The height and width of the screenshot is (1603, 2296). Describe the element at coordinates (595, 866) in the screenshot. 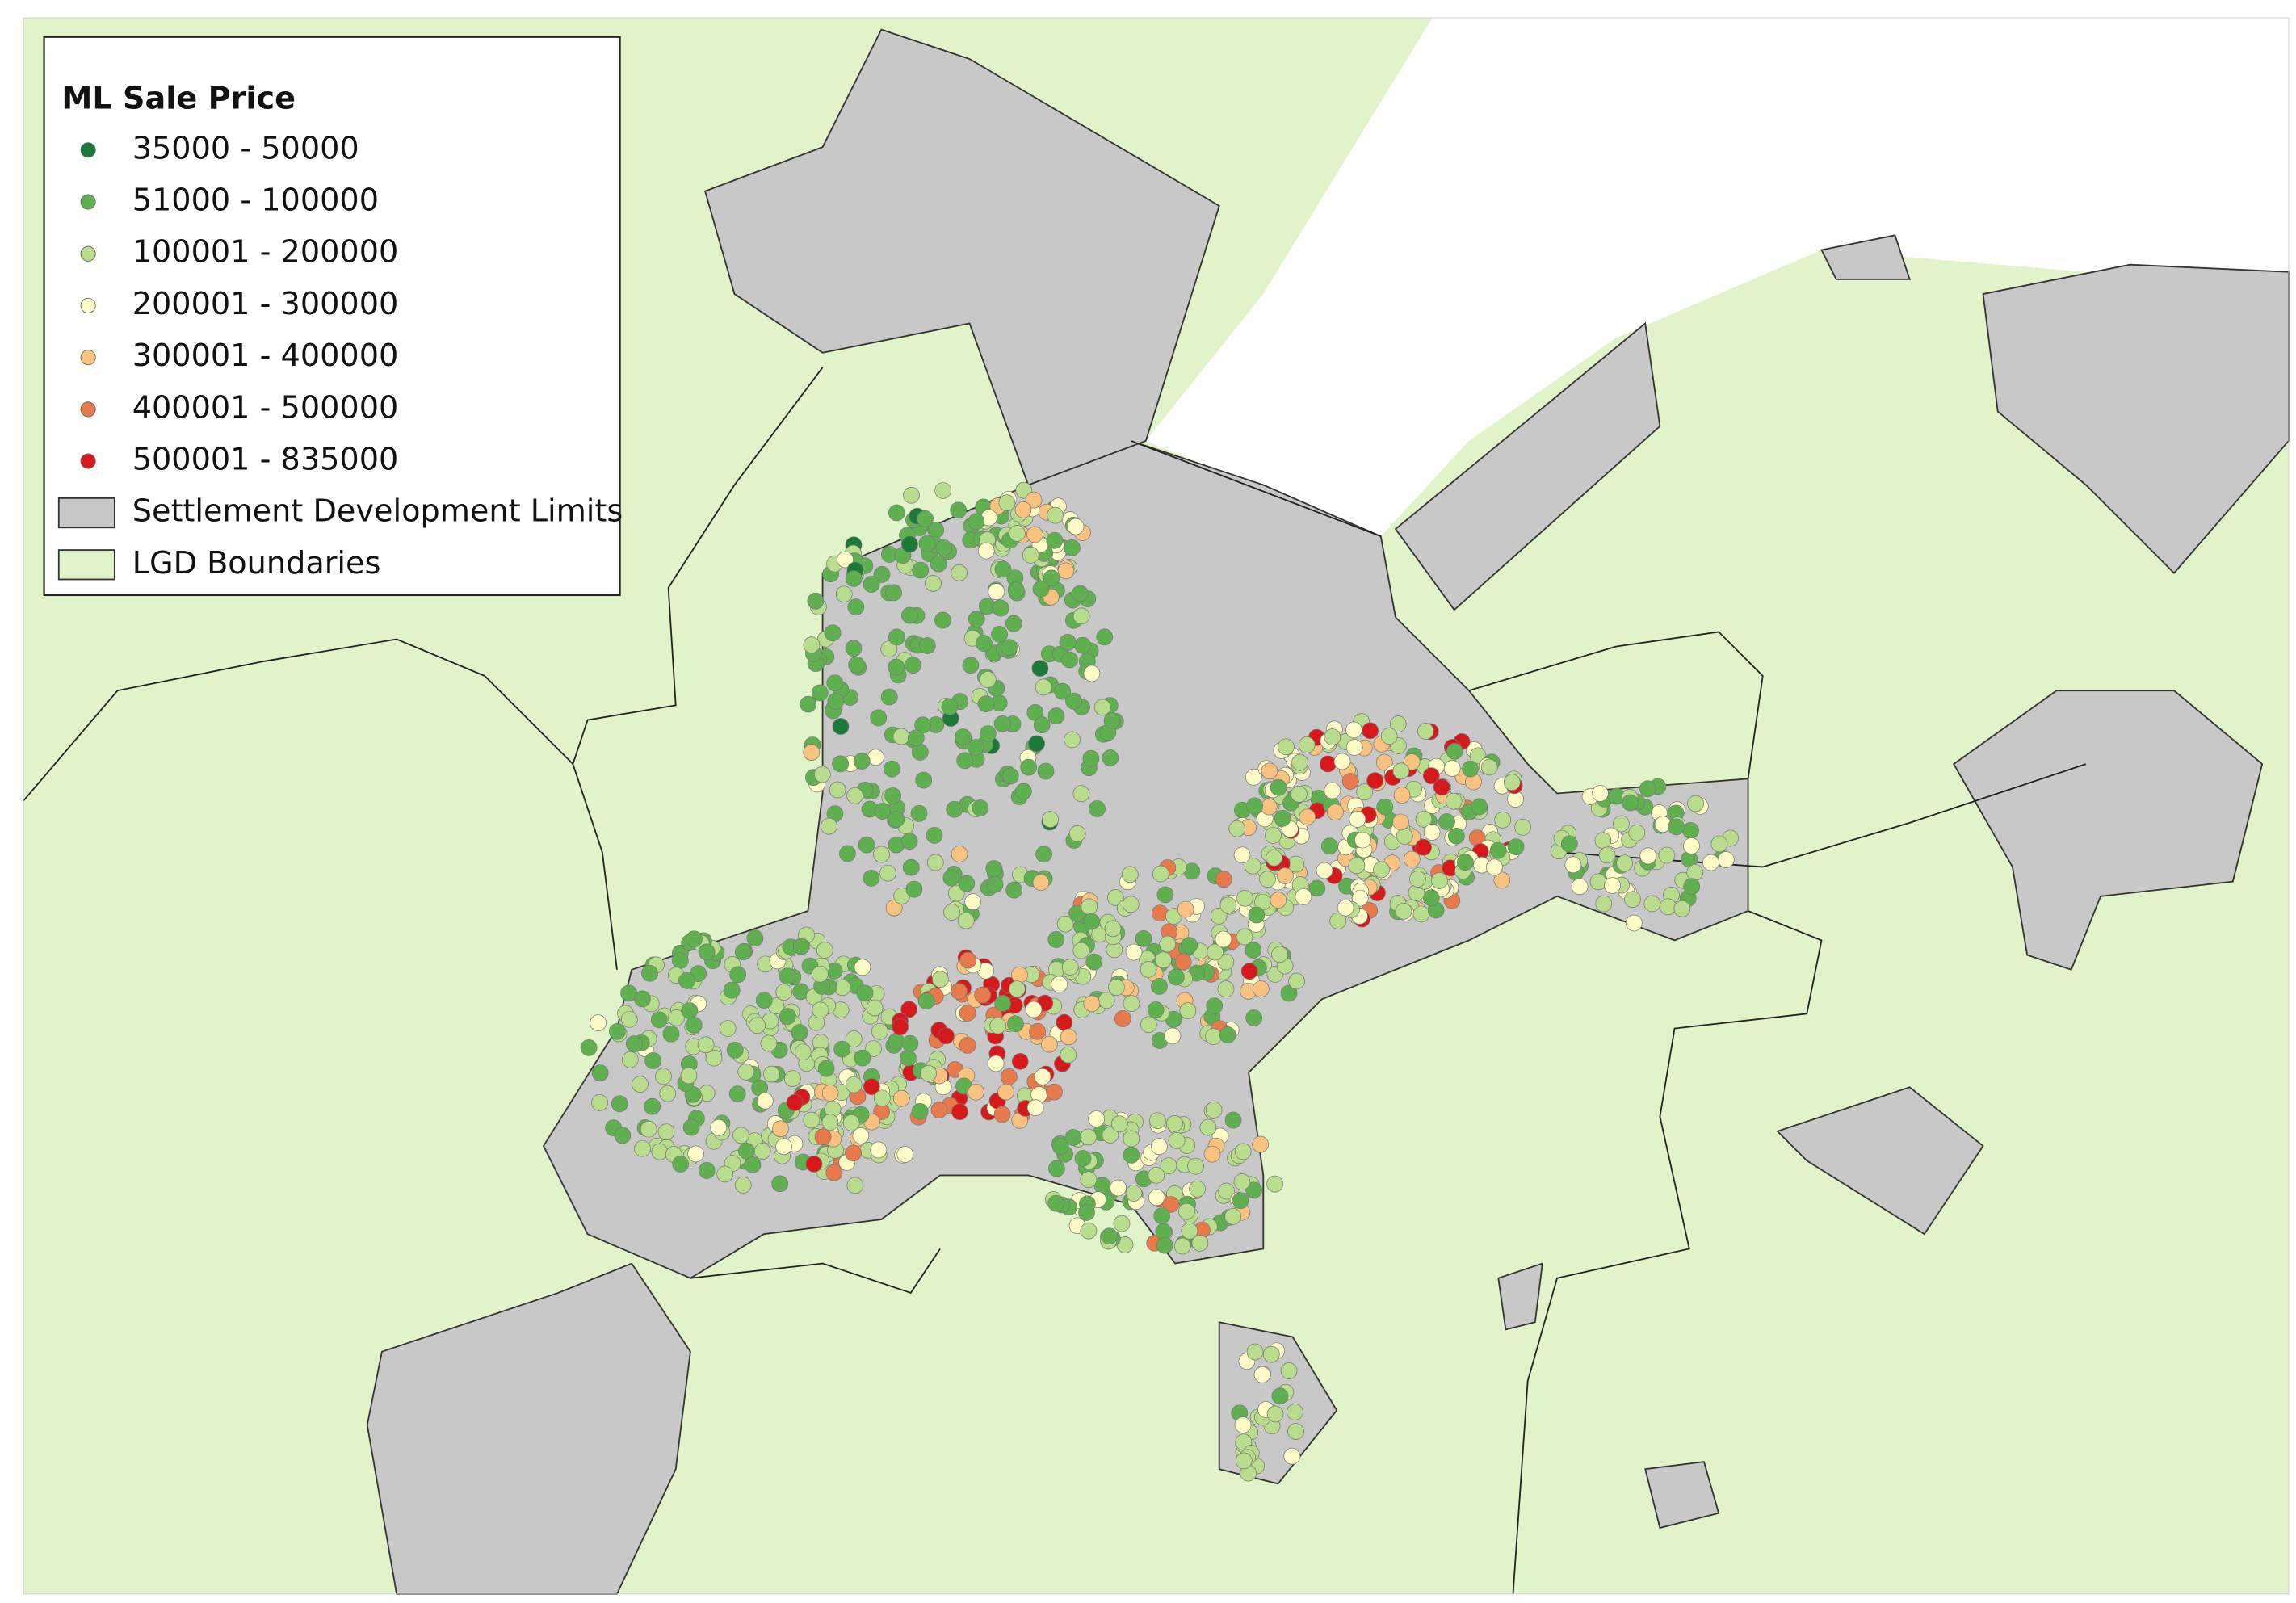

I see `boundary` at that location.